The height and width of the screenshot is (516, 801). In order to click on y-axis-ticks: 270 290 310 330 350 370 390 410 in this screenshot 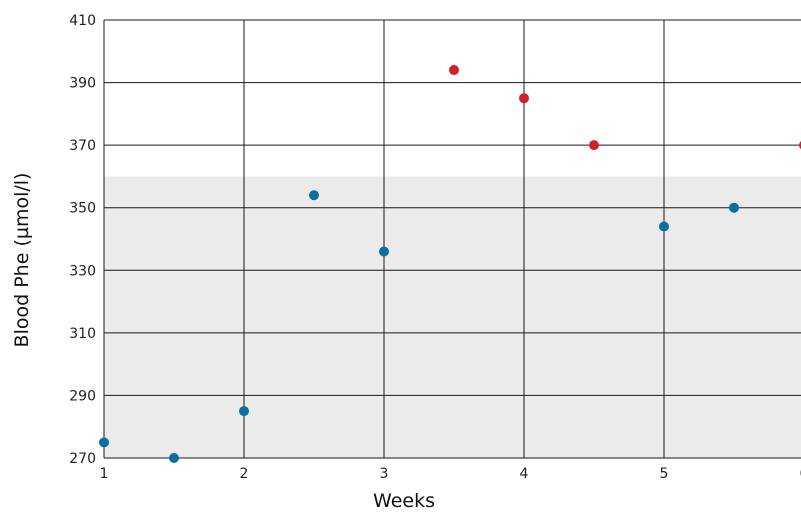, I will do `click(82, 240)`.